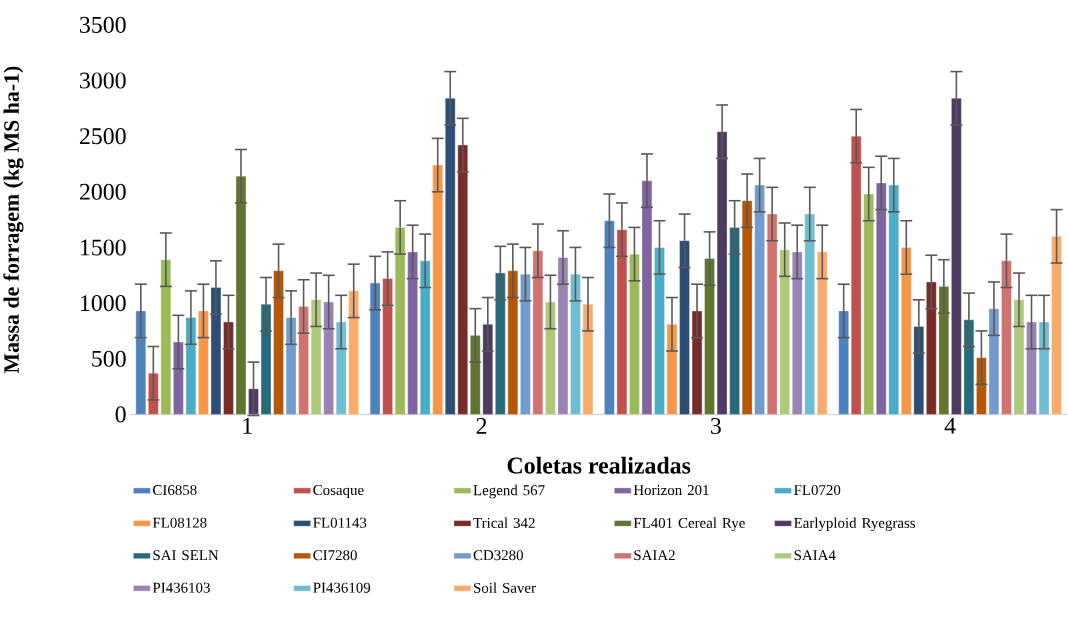  Describe the element at coordinates (716, 425) in the screenshot. I see `x-tick-label: 3` at that location.